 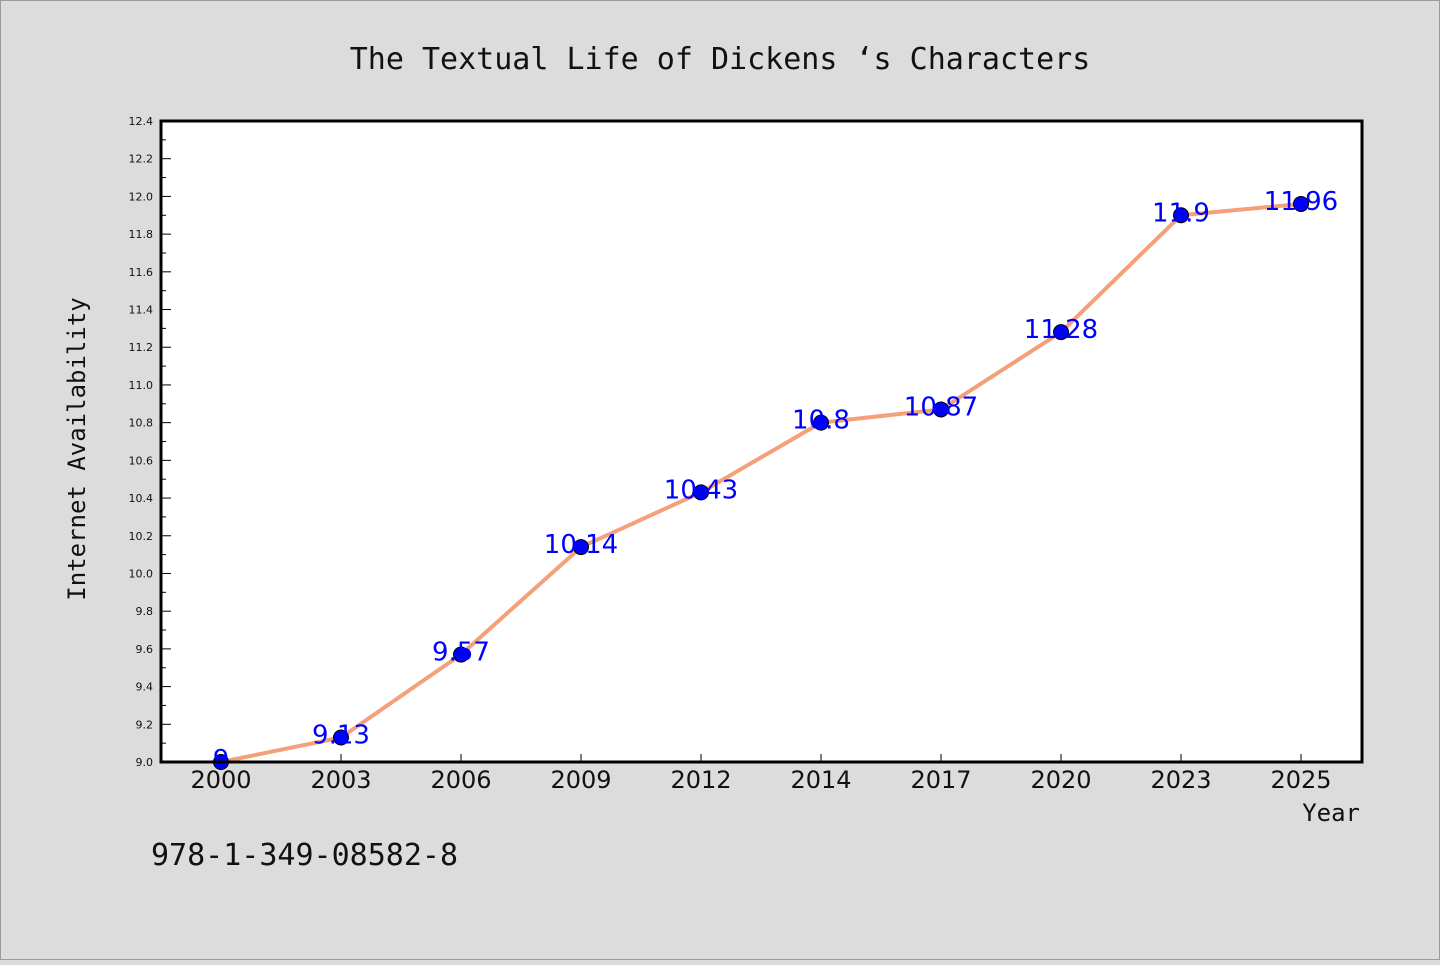 I want to click on data-value-label: 10.8, so click(x=821, y=421).